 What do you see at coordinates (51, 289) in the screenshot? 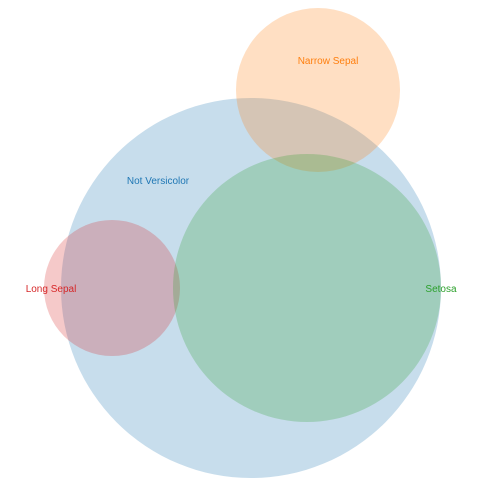
I see `set-label-long-sepal: Long Sepal` at bounding box center [51, 289].